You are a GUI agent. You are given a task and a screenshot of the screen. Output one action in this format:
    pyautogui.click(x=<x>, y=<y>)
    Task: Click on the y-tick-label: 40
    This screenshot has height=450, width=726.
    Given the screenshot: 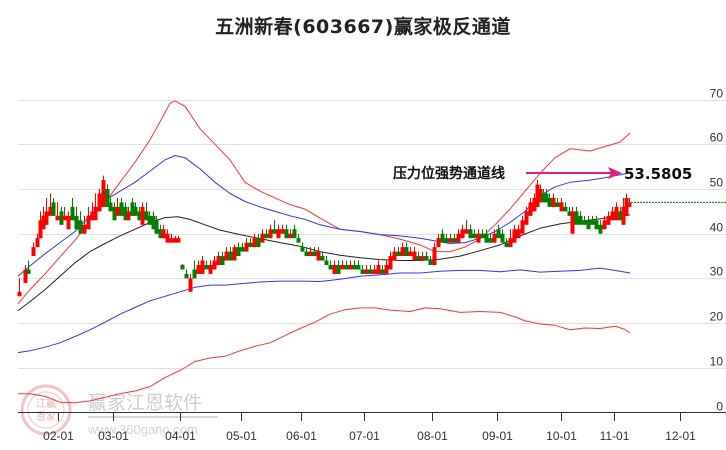 What is the action you would take?
    pyautogui.click(x=717, y=228)
    